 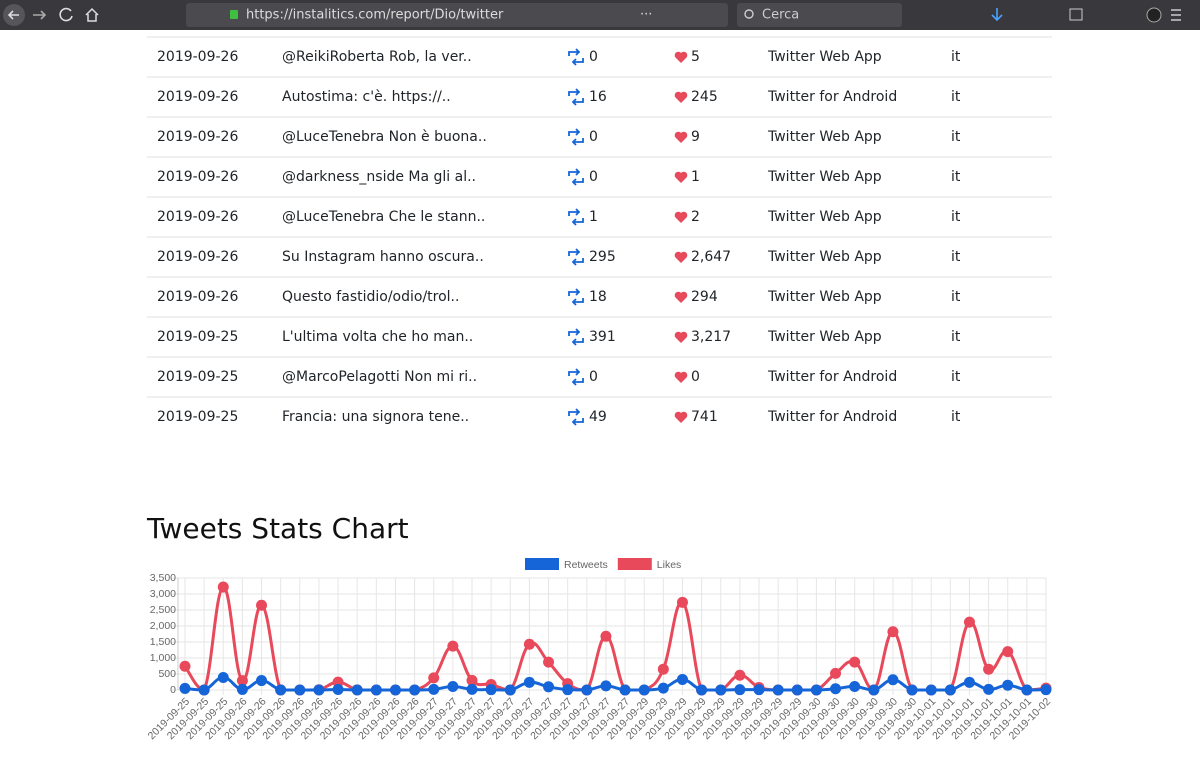 What do you see at coordinates (40, 15) in the screenshot?
I see `forward-button` at bounding box center [40, 15].